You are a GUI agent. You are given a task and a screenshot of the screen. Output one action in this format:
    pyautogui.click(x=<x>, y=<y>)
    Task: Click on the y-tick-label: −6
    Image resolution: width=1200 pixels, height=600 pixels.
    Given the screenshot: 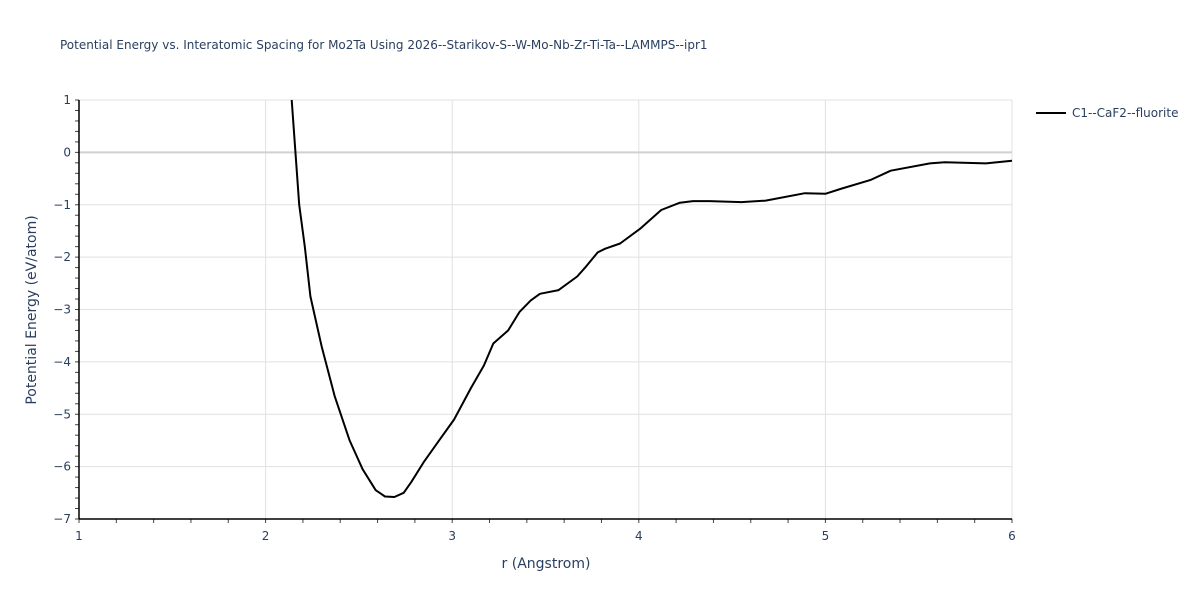 What is the action you would take?
    pyautogui.click(x=62, y=467)
    